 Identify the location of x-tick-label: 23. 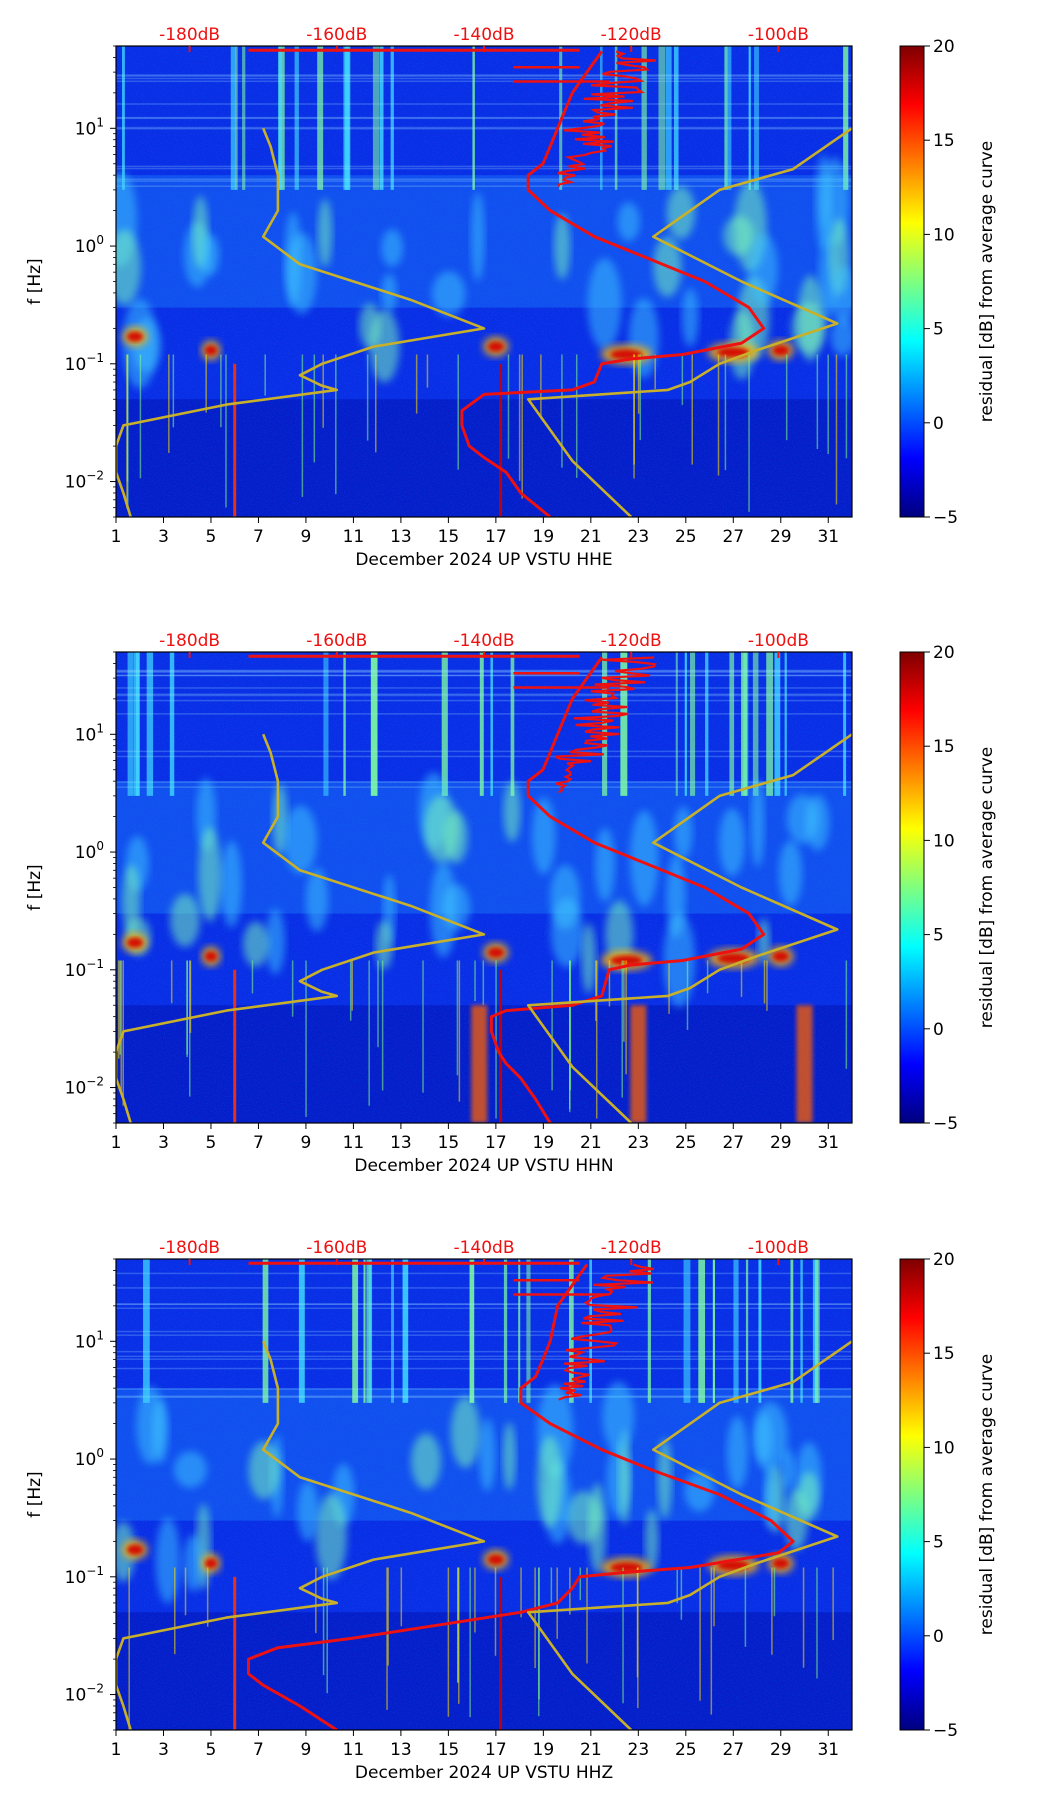
(639, 537).